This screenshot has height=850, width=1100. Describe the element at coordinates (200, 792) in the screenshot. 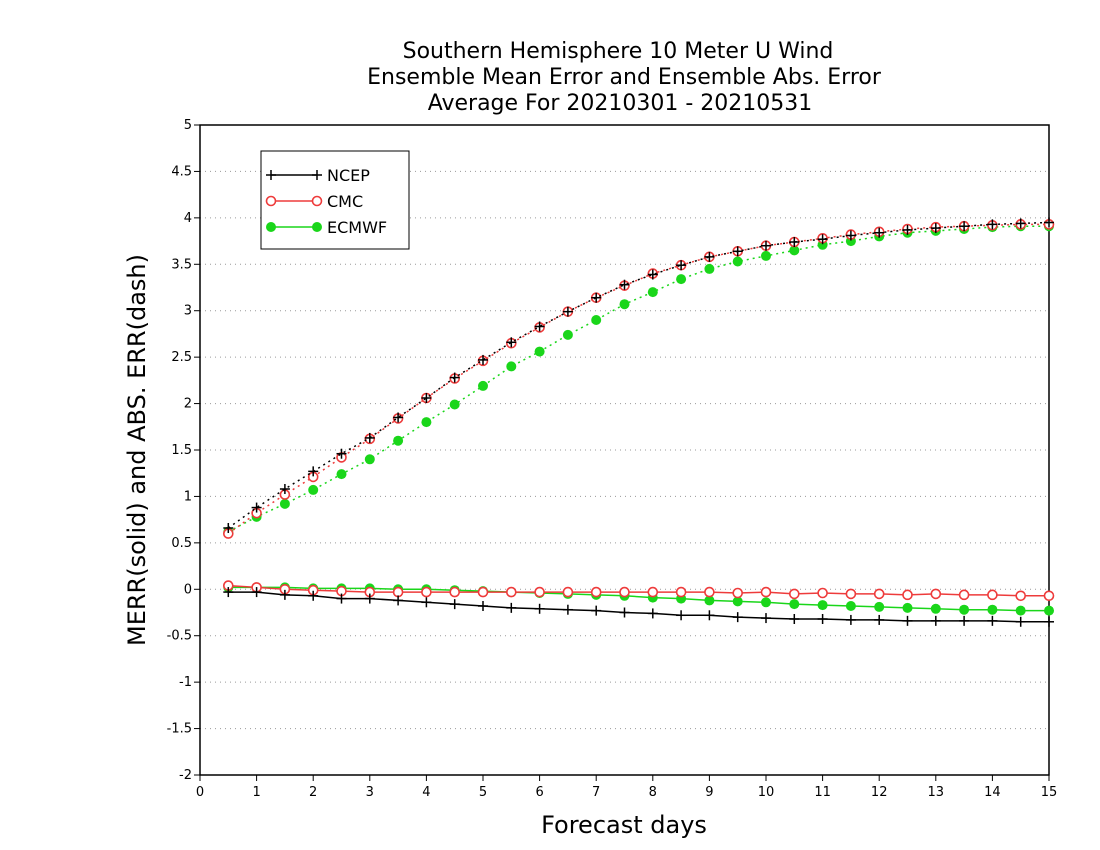

I see `x-tick-label: 0` at that location.